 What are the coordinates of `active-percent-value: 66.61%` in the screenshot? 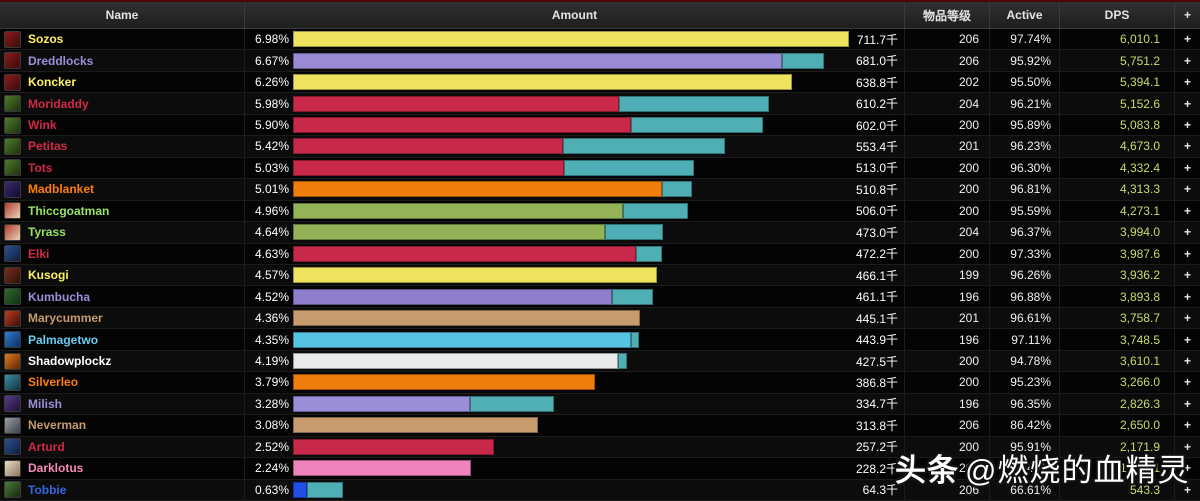 It's located at (1025, 489).